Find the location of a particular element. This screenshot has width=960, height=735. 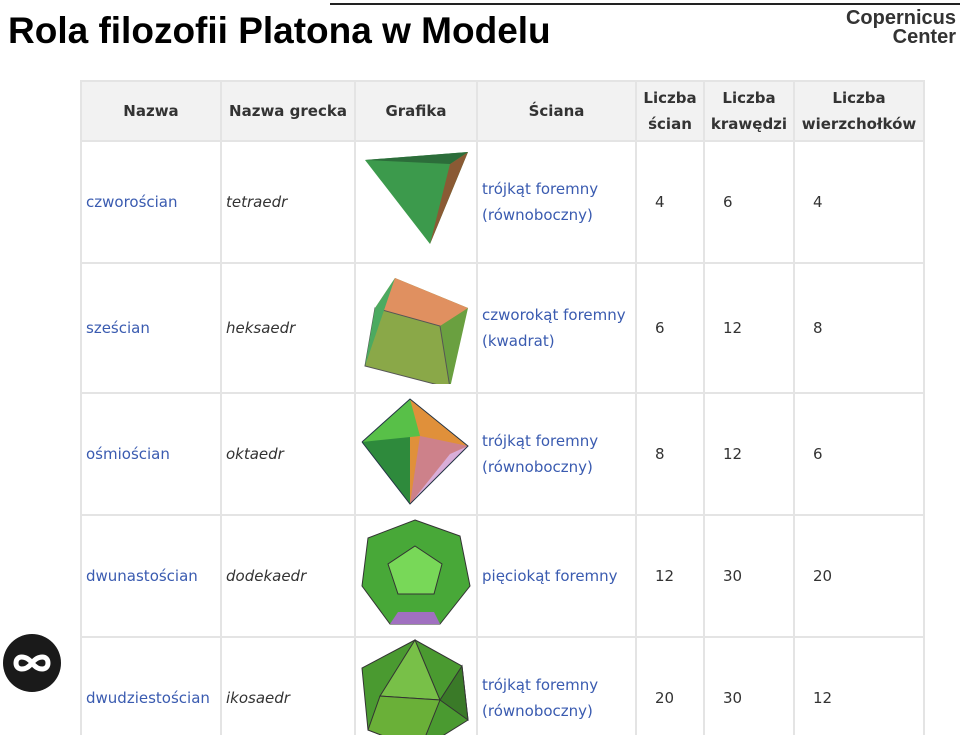

badge is located at coordinates (32, 663).